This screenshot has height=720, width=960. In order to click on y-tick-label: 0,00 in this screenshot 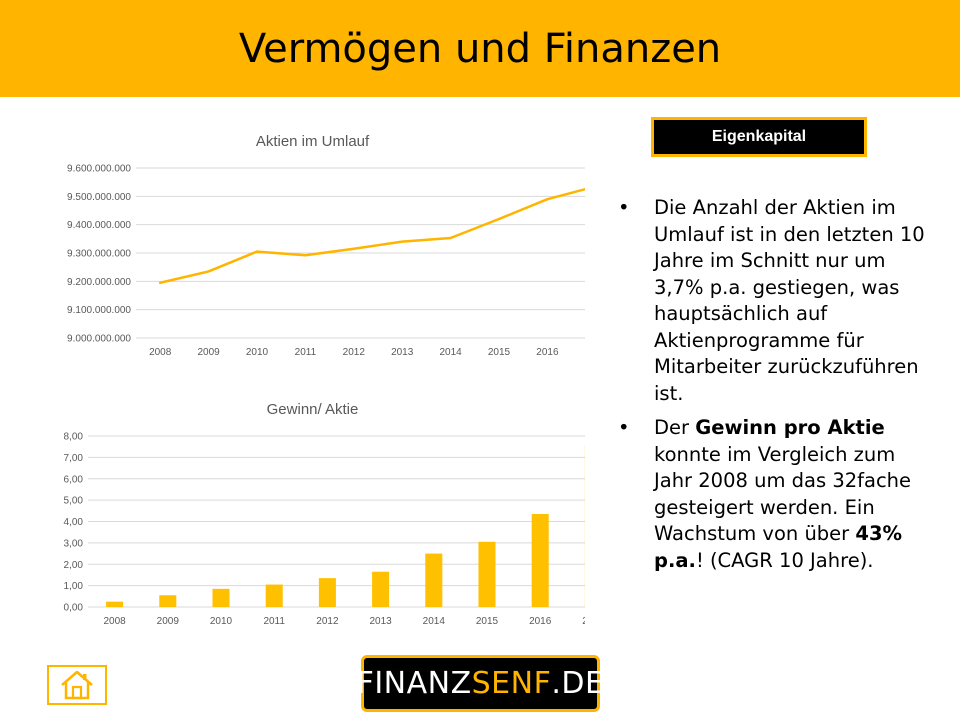, I will do `click(74, 608)`.